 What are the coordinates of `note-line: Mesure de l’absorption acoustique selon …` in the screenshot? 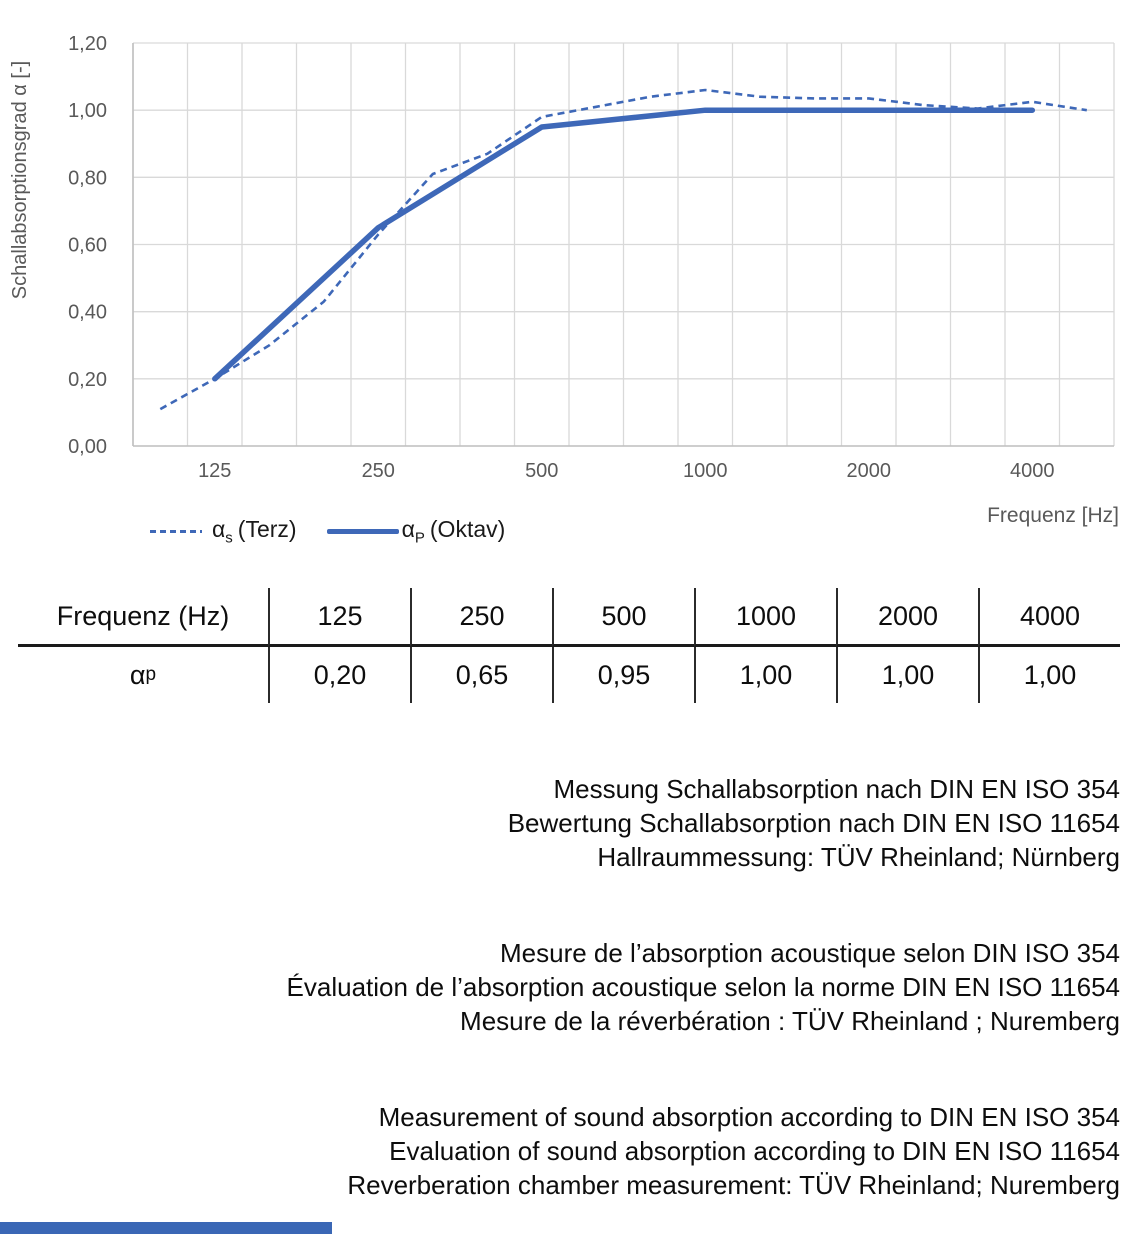 It's located at (809, 953).